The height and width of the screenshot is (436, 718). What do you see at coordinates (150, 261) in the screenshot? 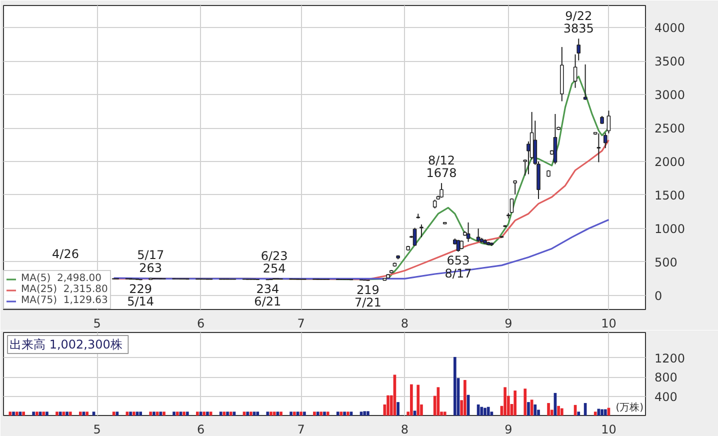
I see `annotation: 5/17 263` at bounding box center [150, 261].